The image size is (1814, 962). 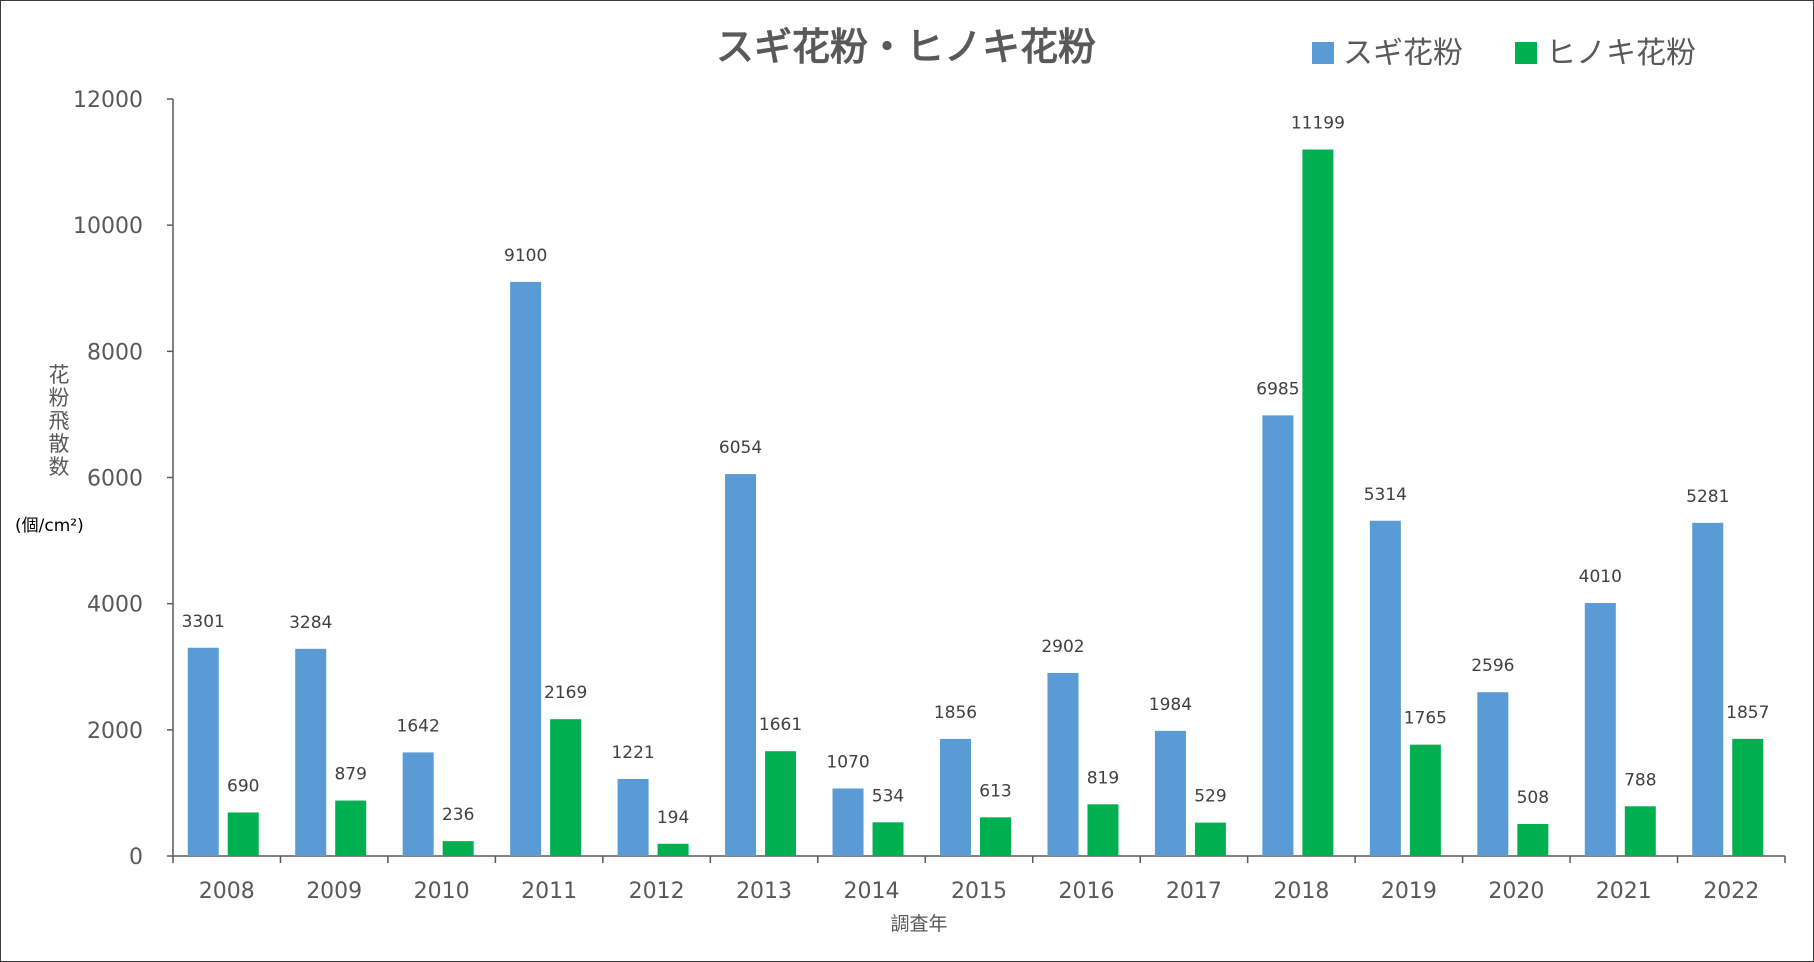 I want to click on legend-swatch-sugi, so click(x=1323, y=53).